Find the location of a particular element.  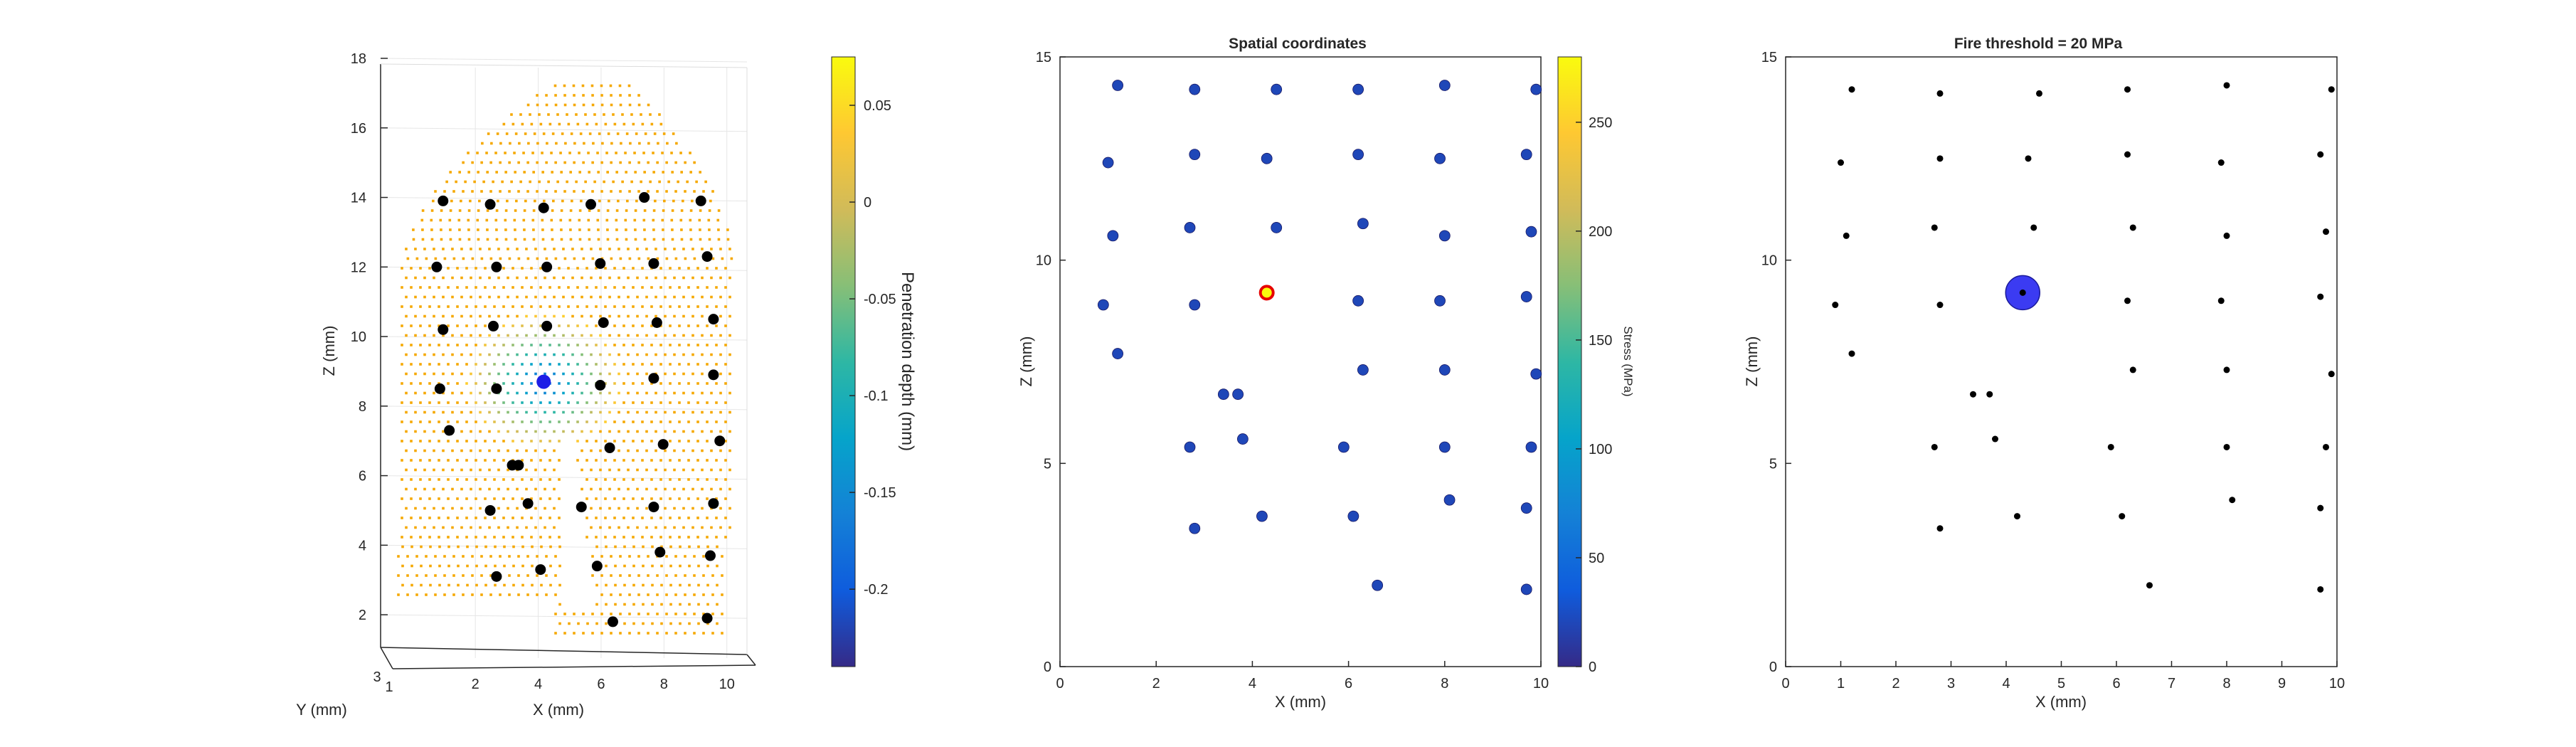

colorbar-tick-label: -0.05 is located at coordinates (880, 299).